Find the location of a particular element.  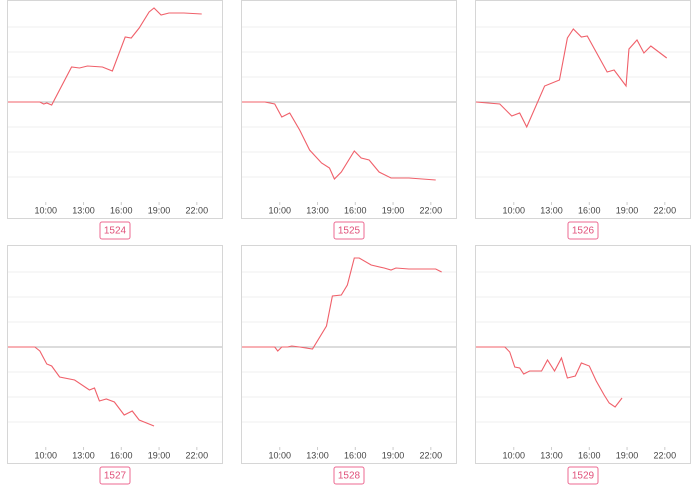

chart-label: 1524 is located at coordinates (115, 231).